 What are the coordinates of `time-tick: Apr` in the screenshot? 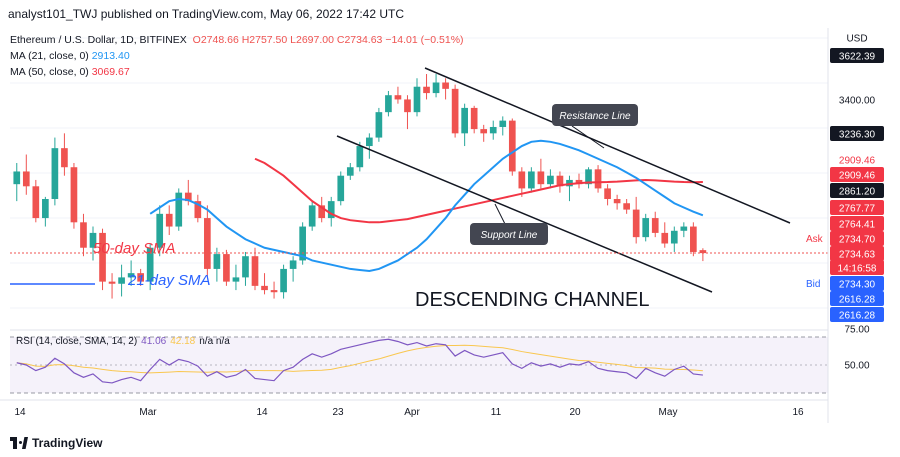 It's located at (412, 412).